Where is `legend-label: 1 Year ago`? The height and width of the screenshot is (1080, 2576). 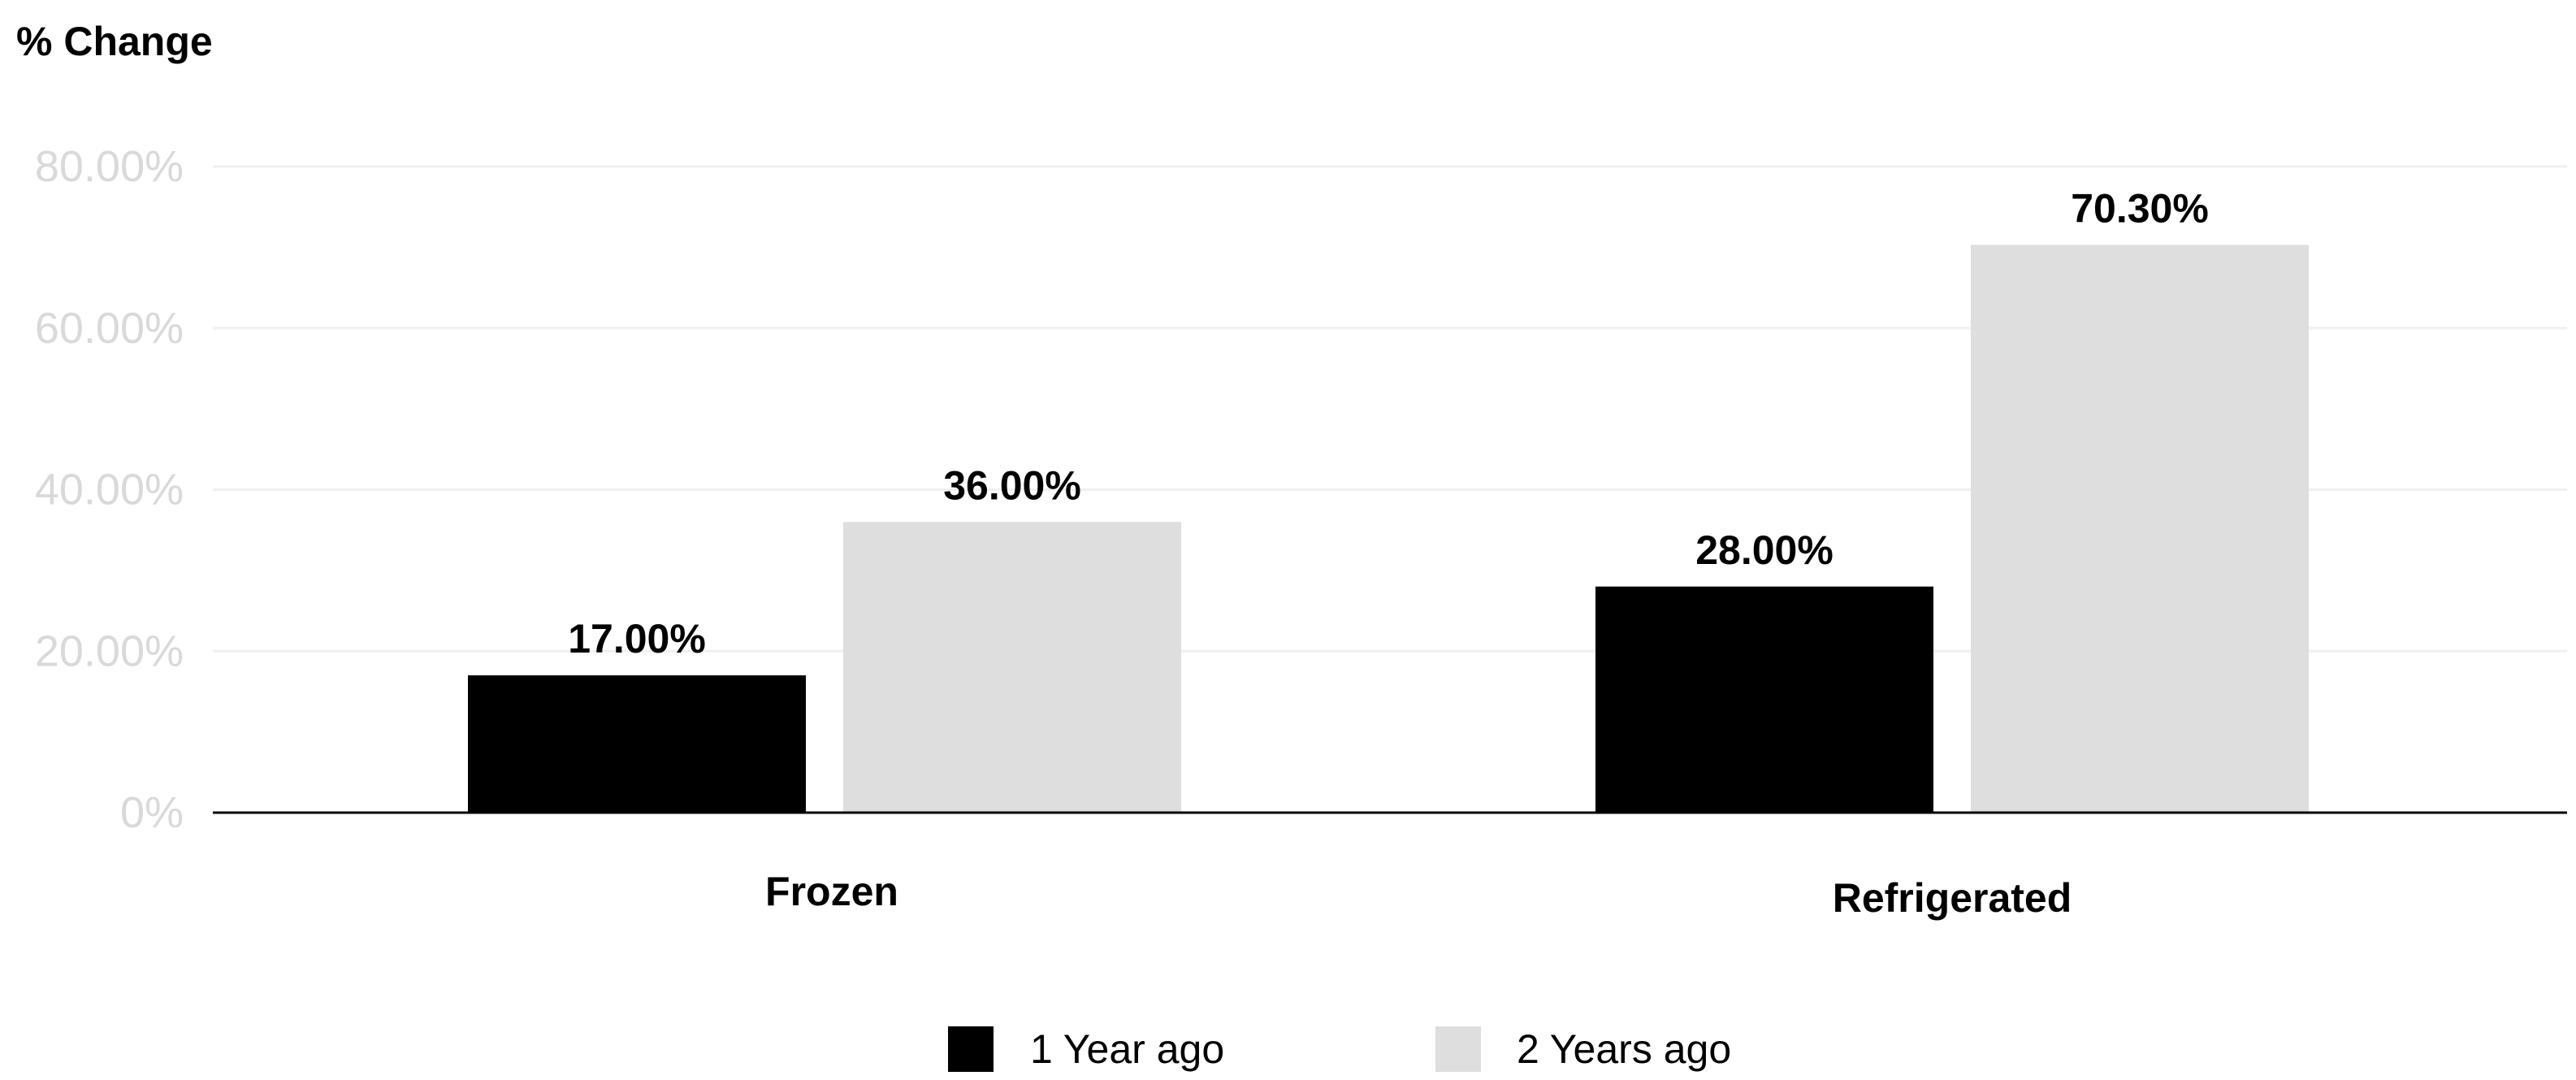
legend-label: 1 Year ago is located at coordinates (1127, 1049).